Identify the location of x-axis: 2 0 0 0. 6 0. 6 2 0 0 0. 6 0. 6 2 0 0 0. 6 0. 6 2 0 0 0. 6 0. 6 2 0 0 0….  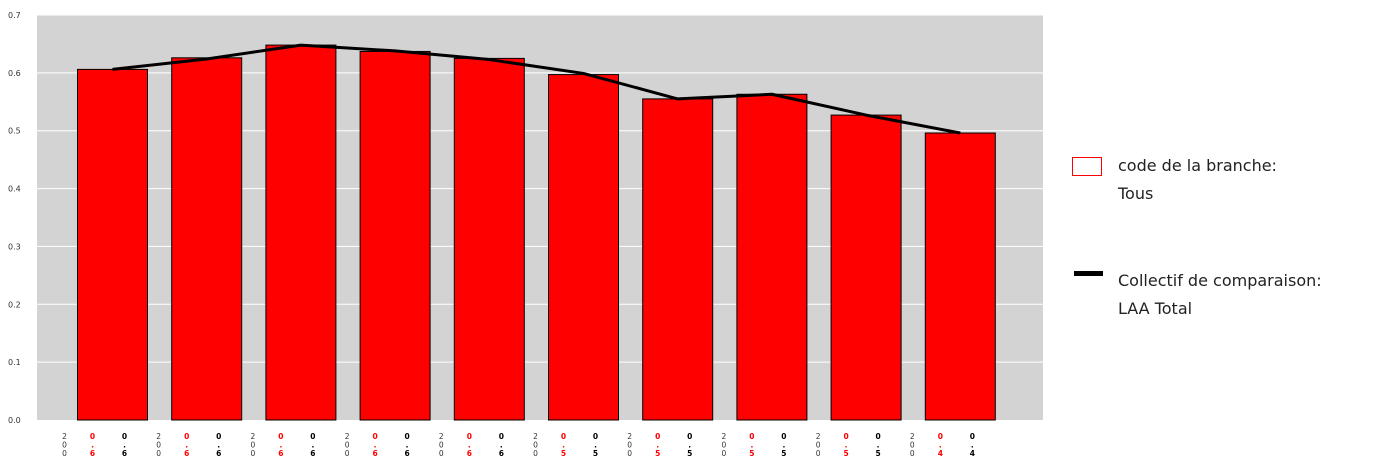
(518, 445).